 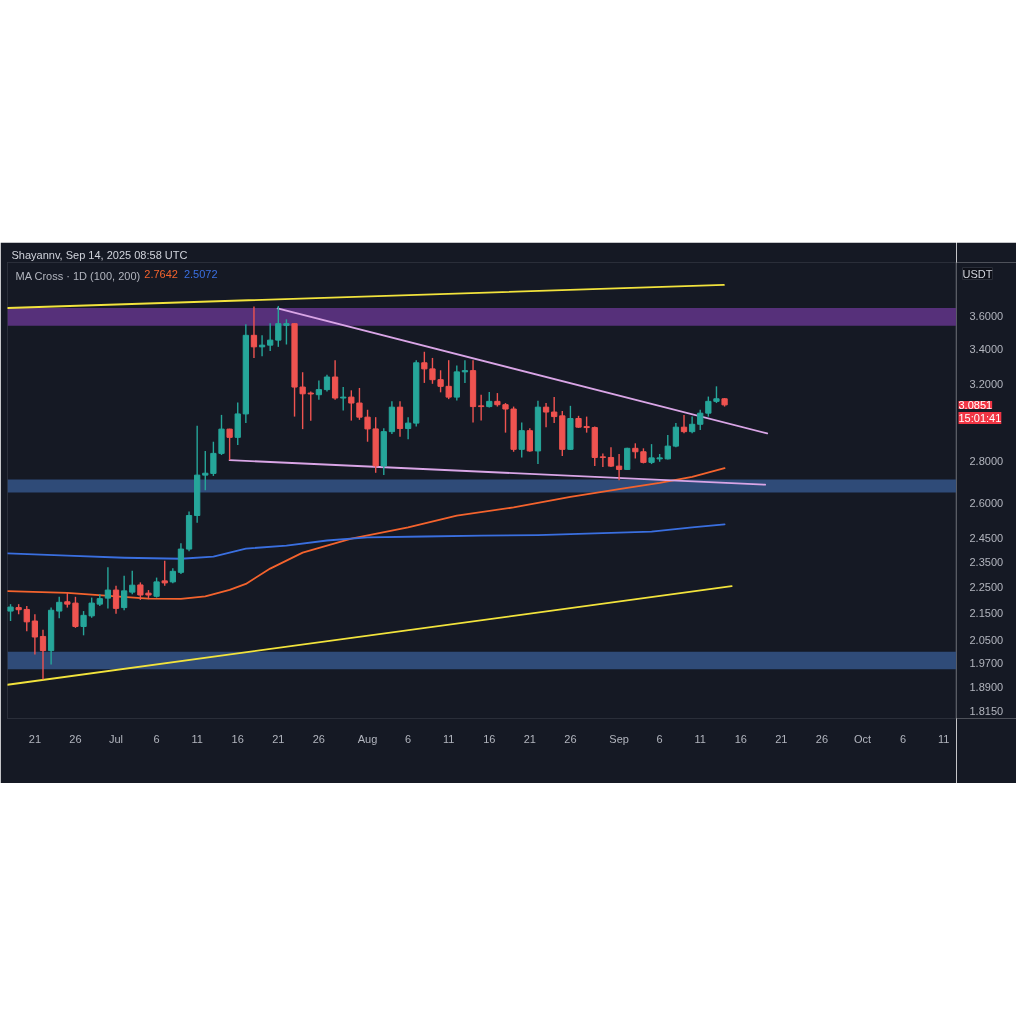 I want to click on y-tick-label: 2.1500, so click(x=986, y=612).